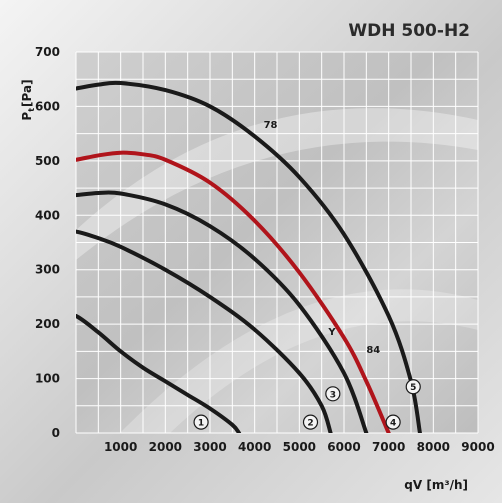  I want to click on x-axis-title: qV [m³/h], so click(436, 485).